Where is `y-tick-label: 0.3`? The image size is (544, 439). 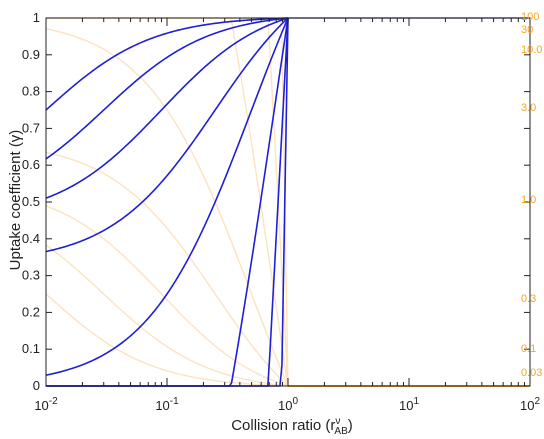 y-tick-label: 0.3 is located at coordinates (31, 275).